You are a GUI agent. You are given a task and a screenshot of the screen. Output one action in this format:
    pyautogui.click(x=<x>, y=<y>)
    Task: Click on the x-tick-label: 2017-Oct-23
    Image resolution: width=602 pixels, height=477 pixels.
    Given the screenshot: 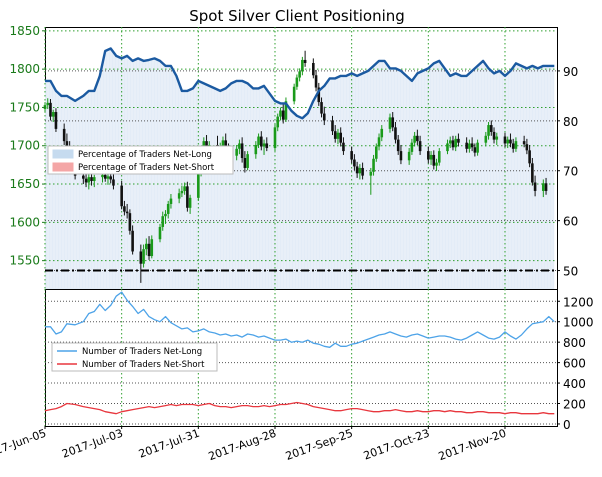 What is the action you would take?
    pyautogui.click(x=397, y=445)
    